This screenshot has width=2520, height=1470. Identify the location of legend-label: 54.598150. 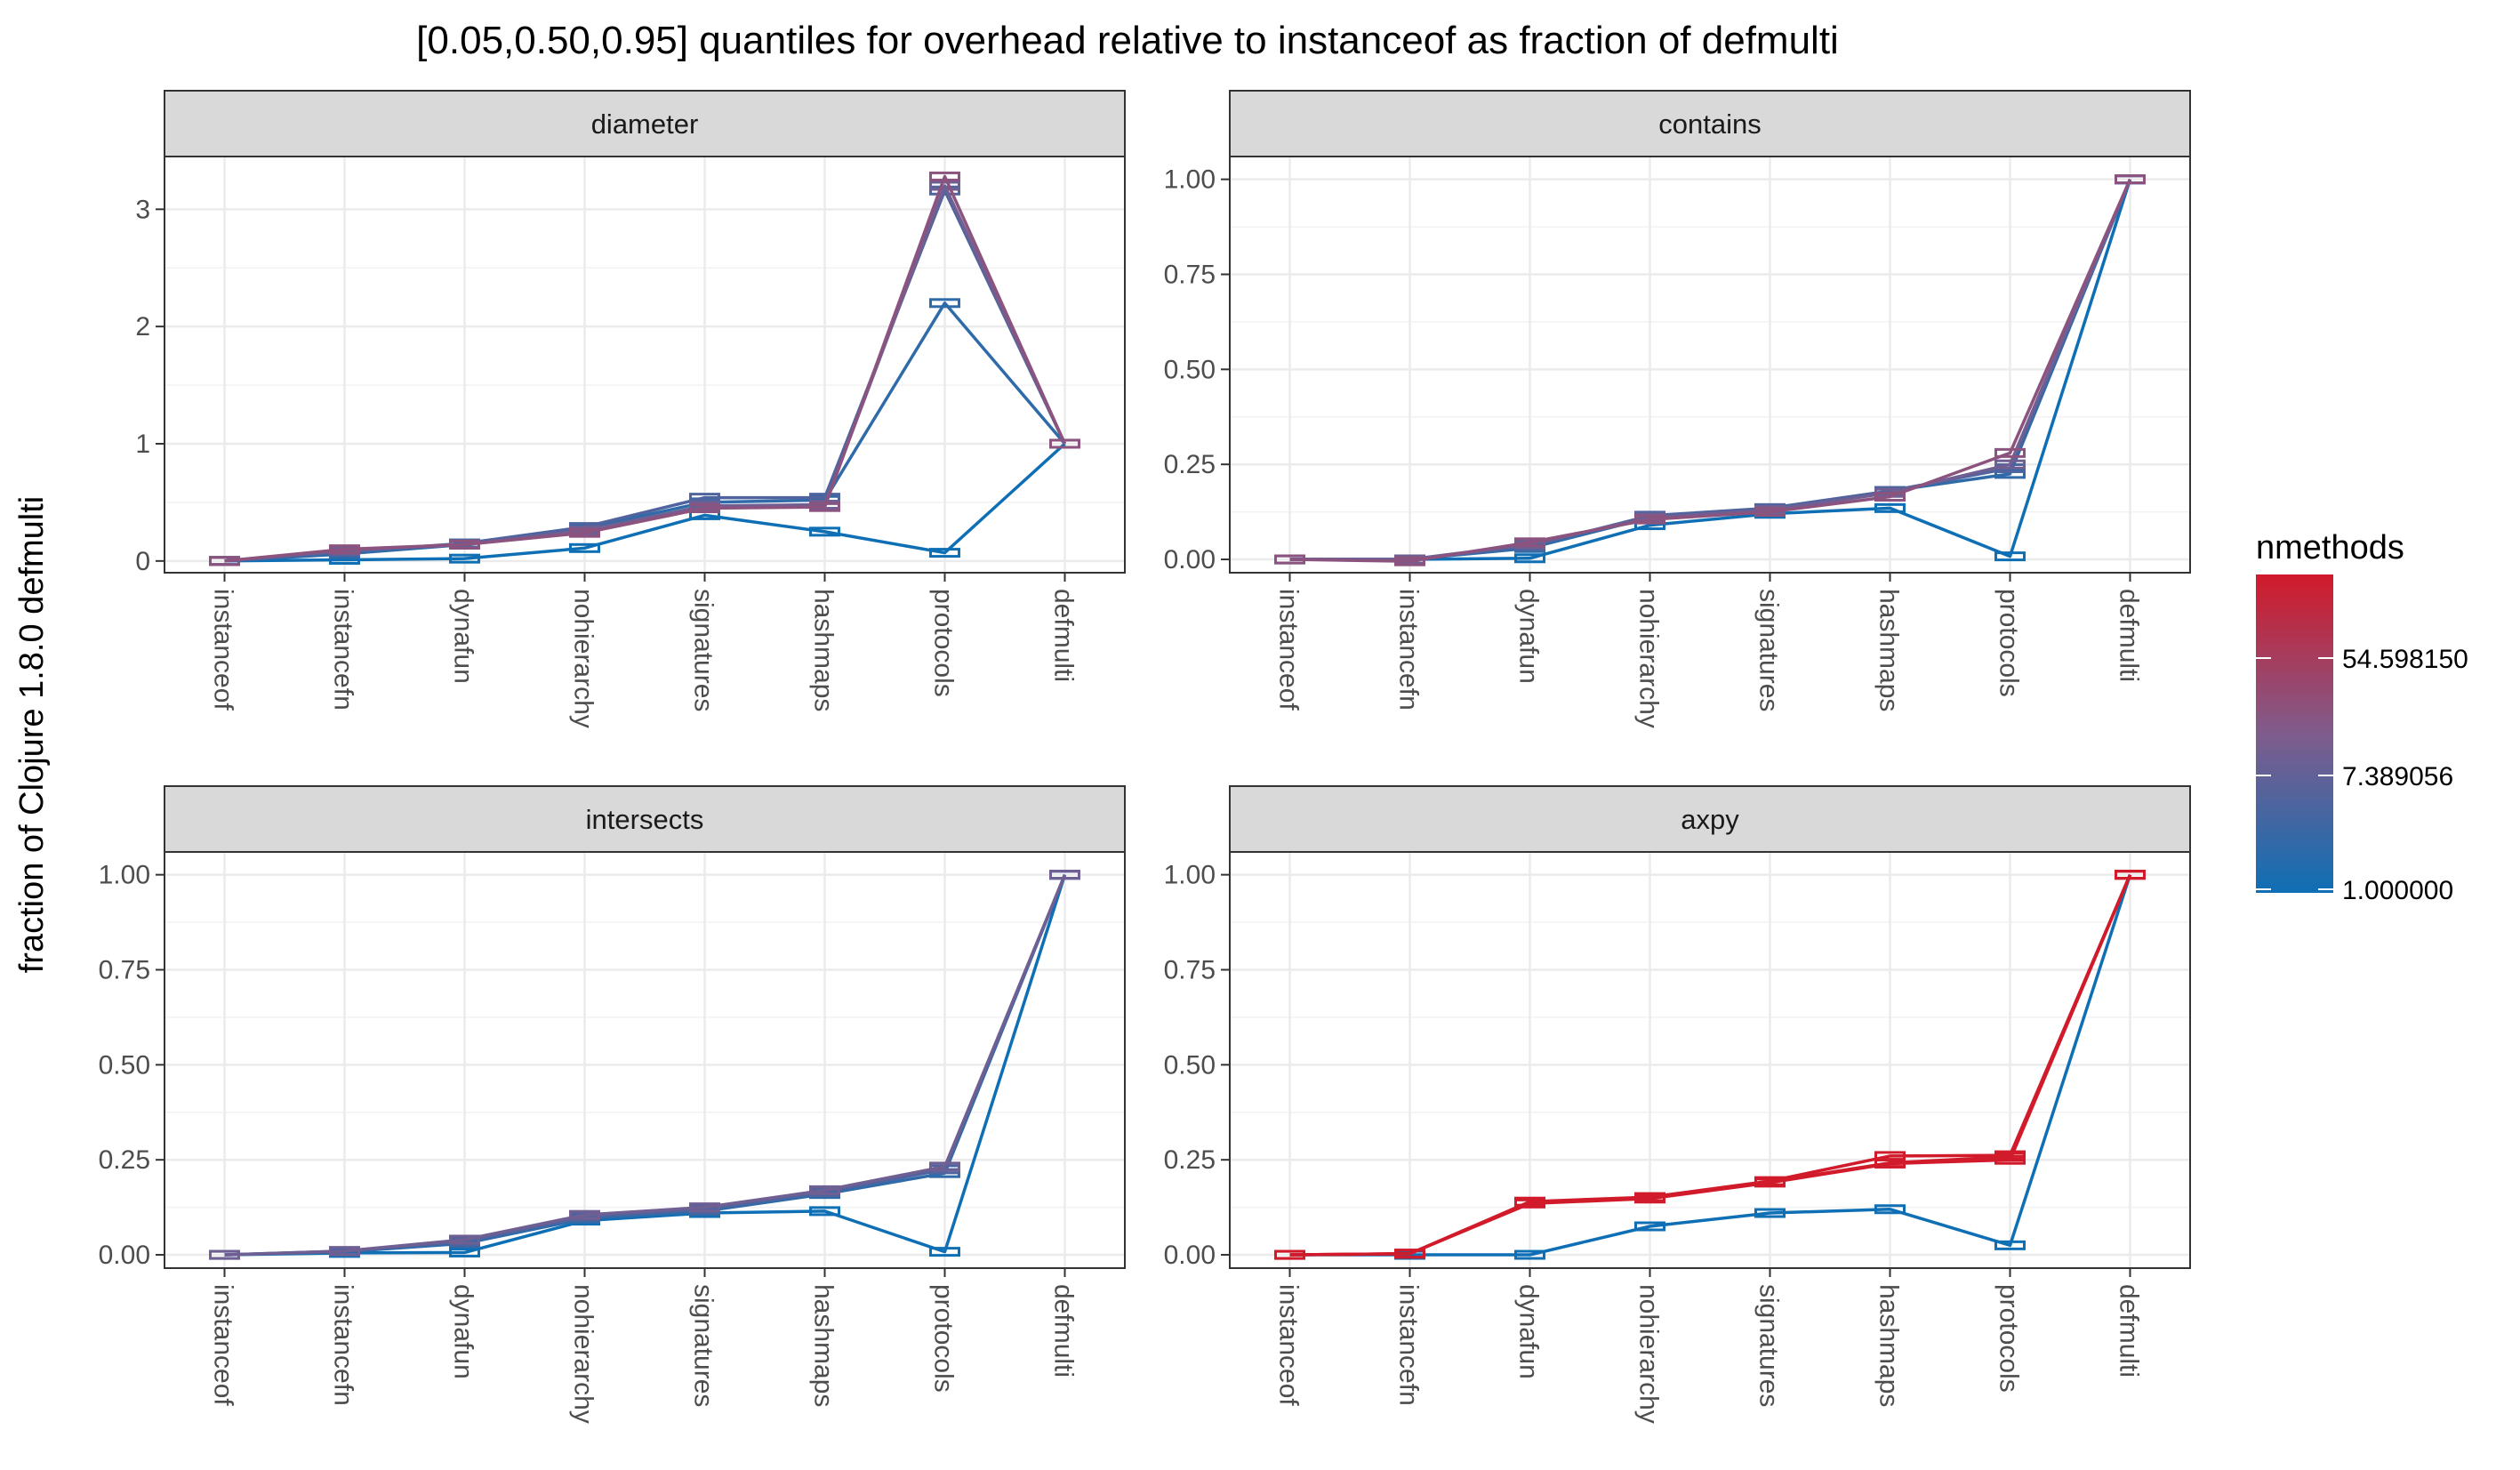
(2405, 659).